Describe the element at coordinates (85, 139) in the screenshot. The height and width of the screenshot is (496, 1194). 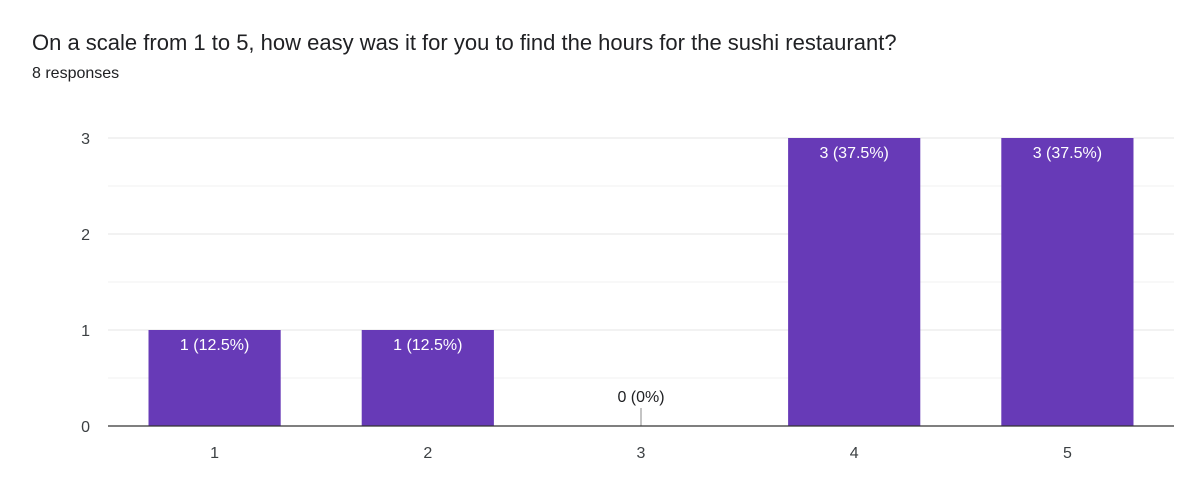
I see `y-tick-label: 3` at that location.